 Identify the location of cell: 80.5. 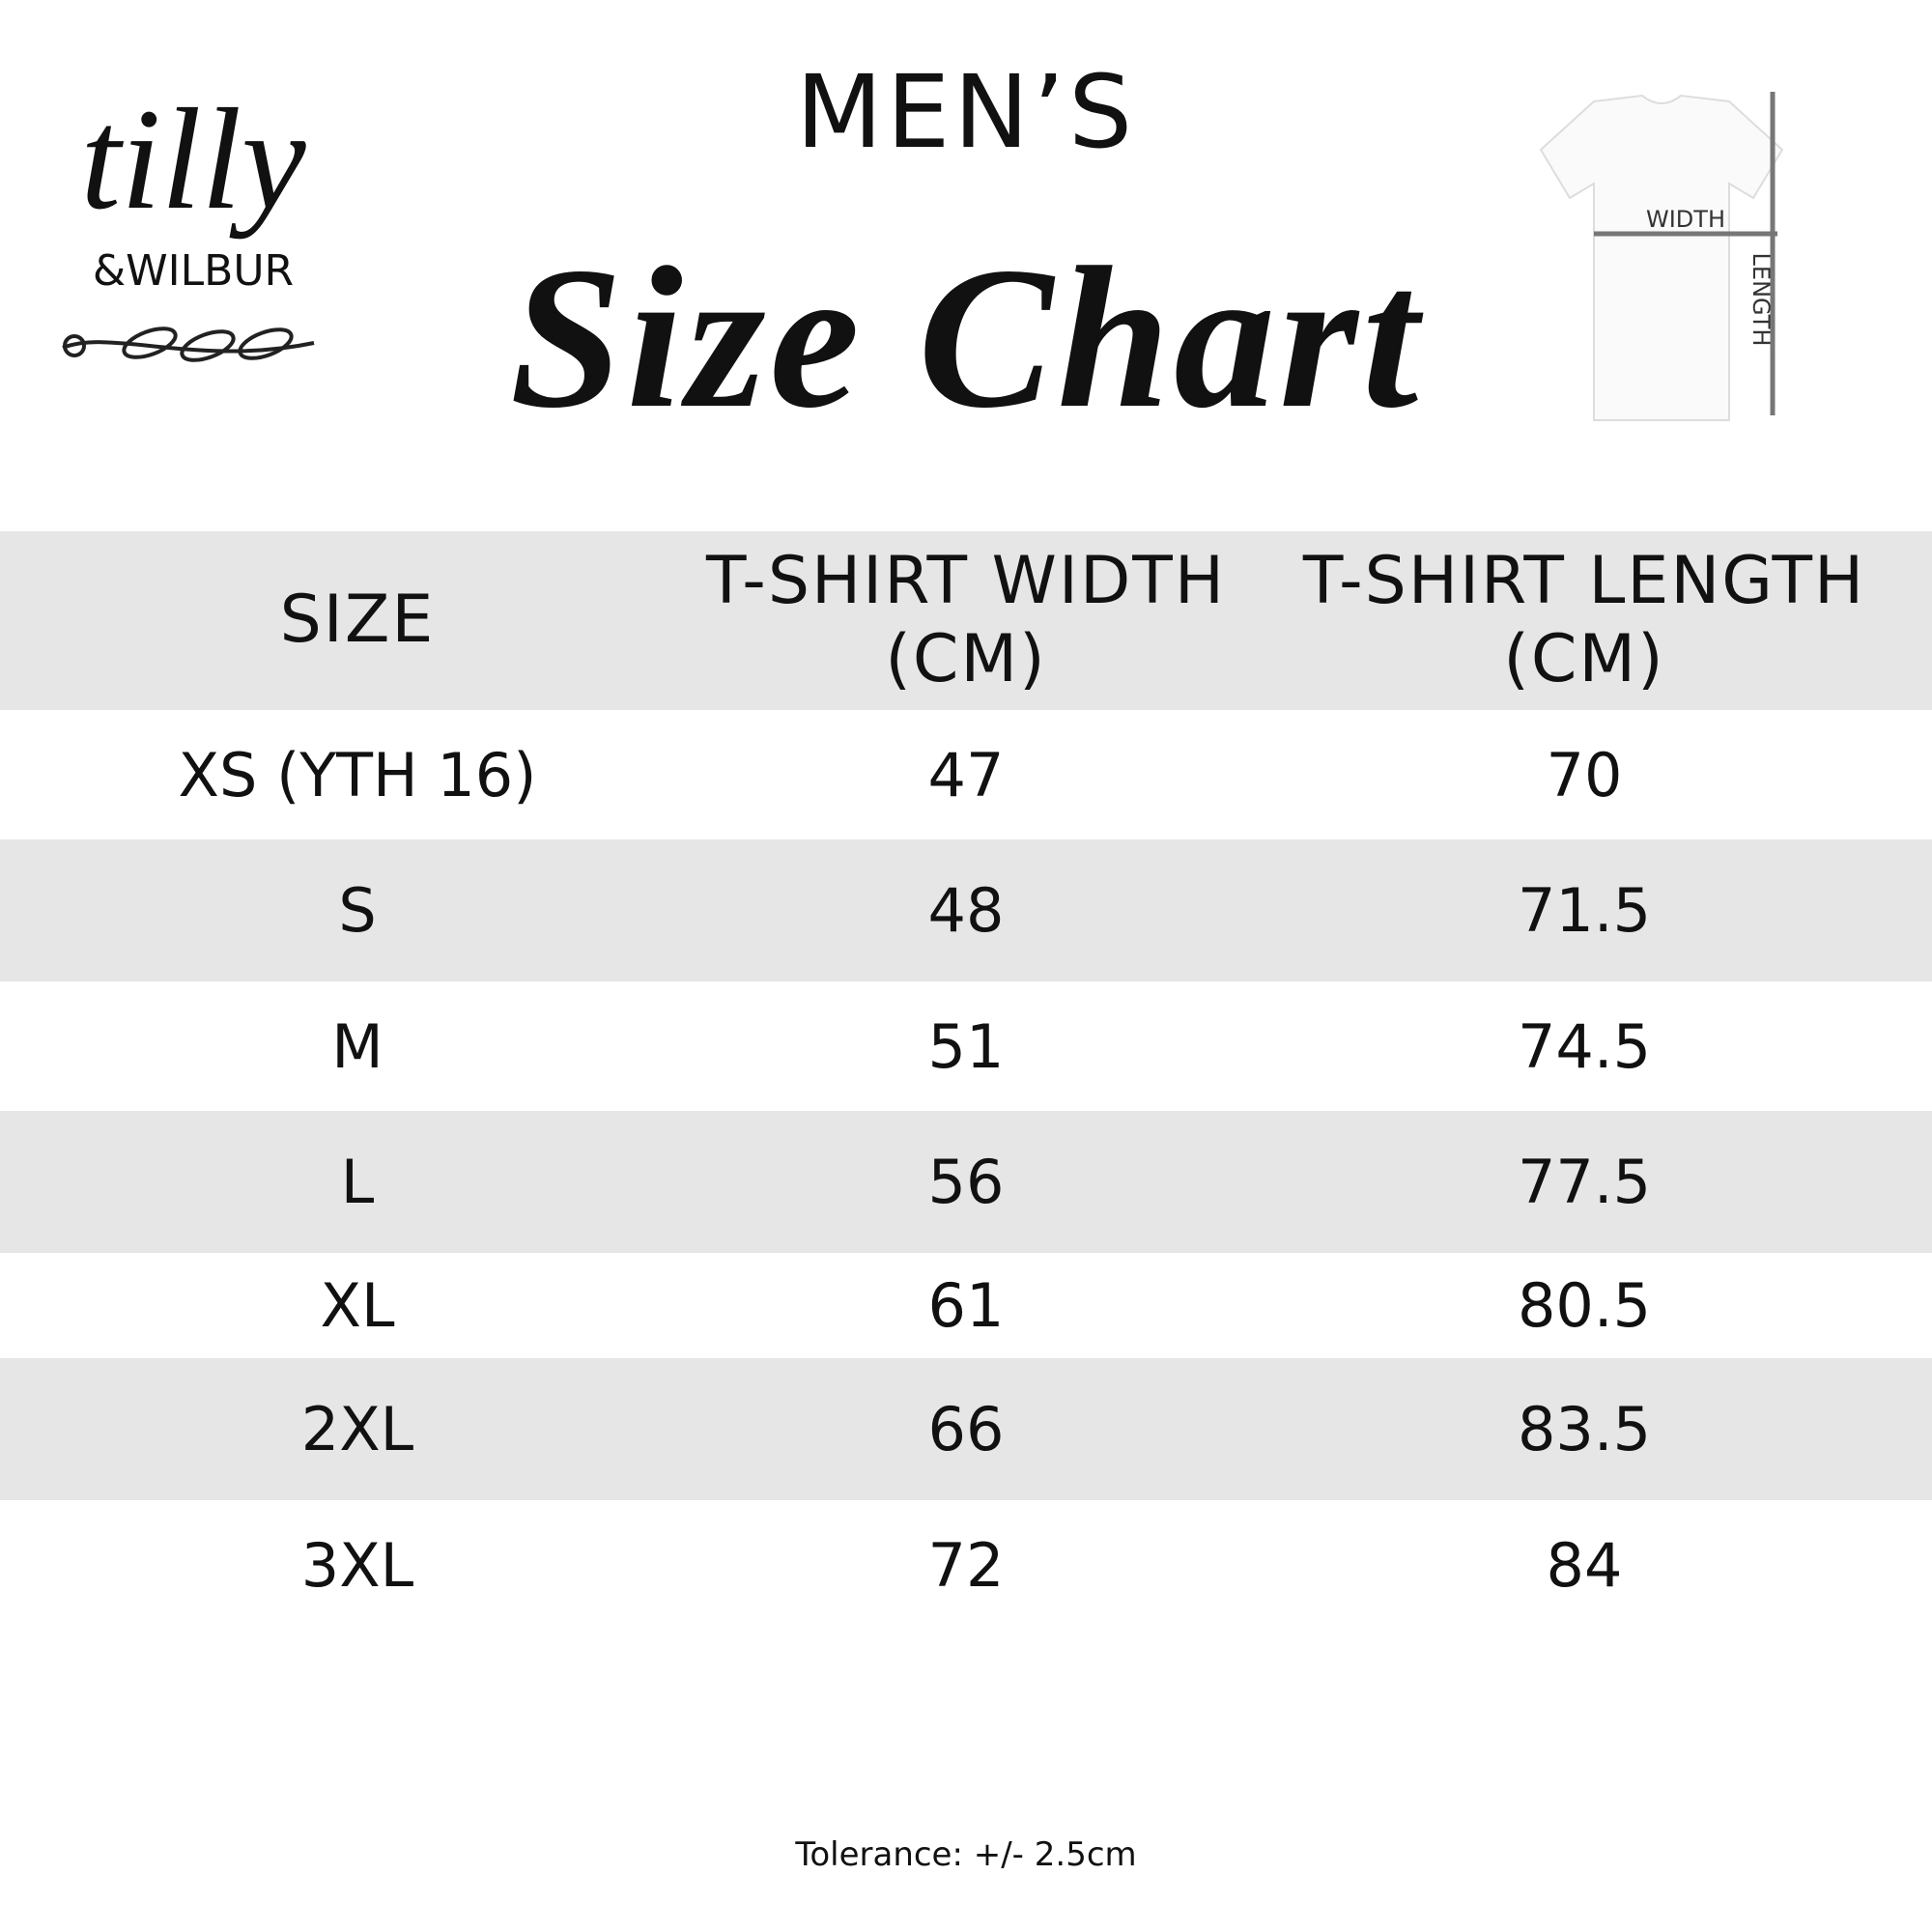
(1584, 1305).